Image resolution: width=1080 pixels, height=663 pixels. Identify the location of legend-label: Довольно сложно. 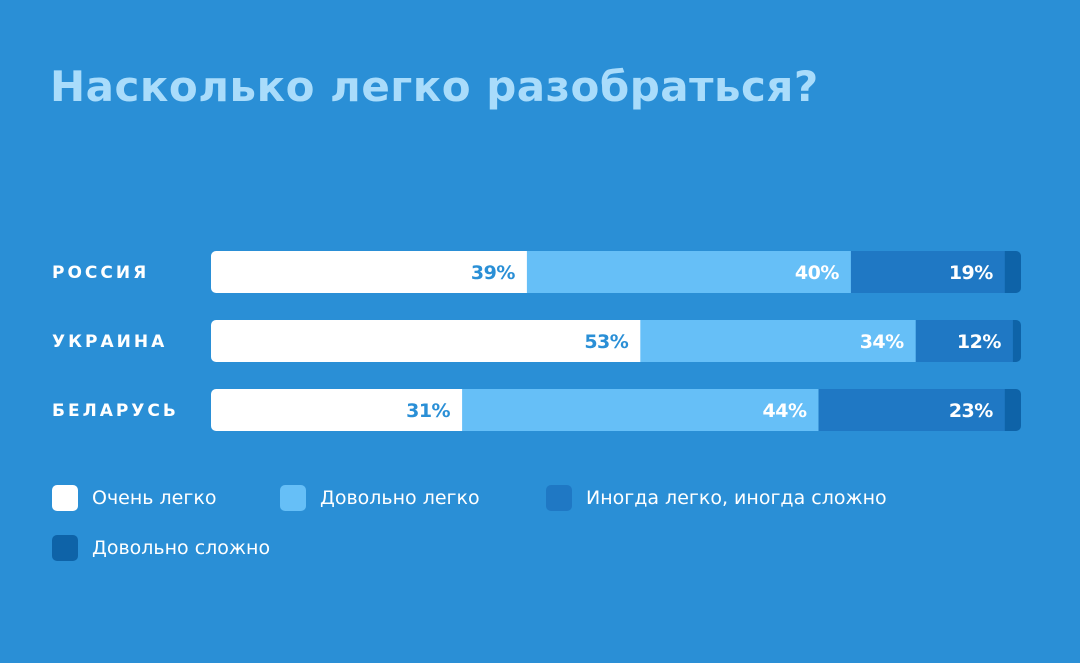
(181, 548).